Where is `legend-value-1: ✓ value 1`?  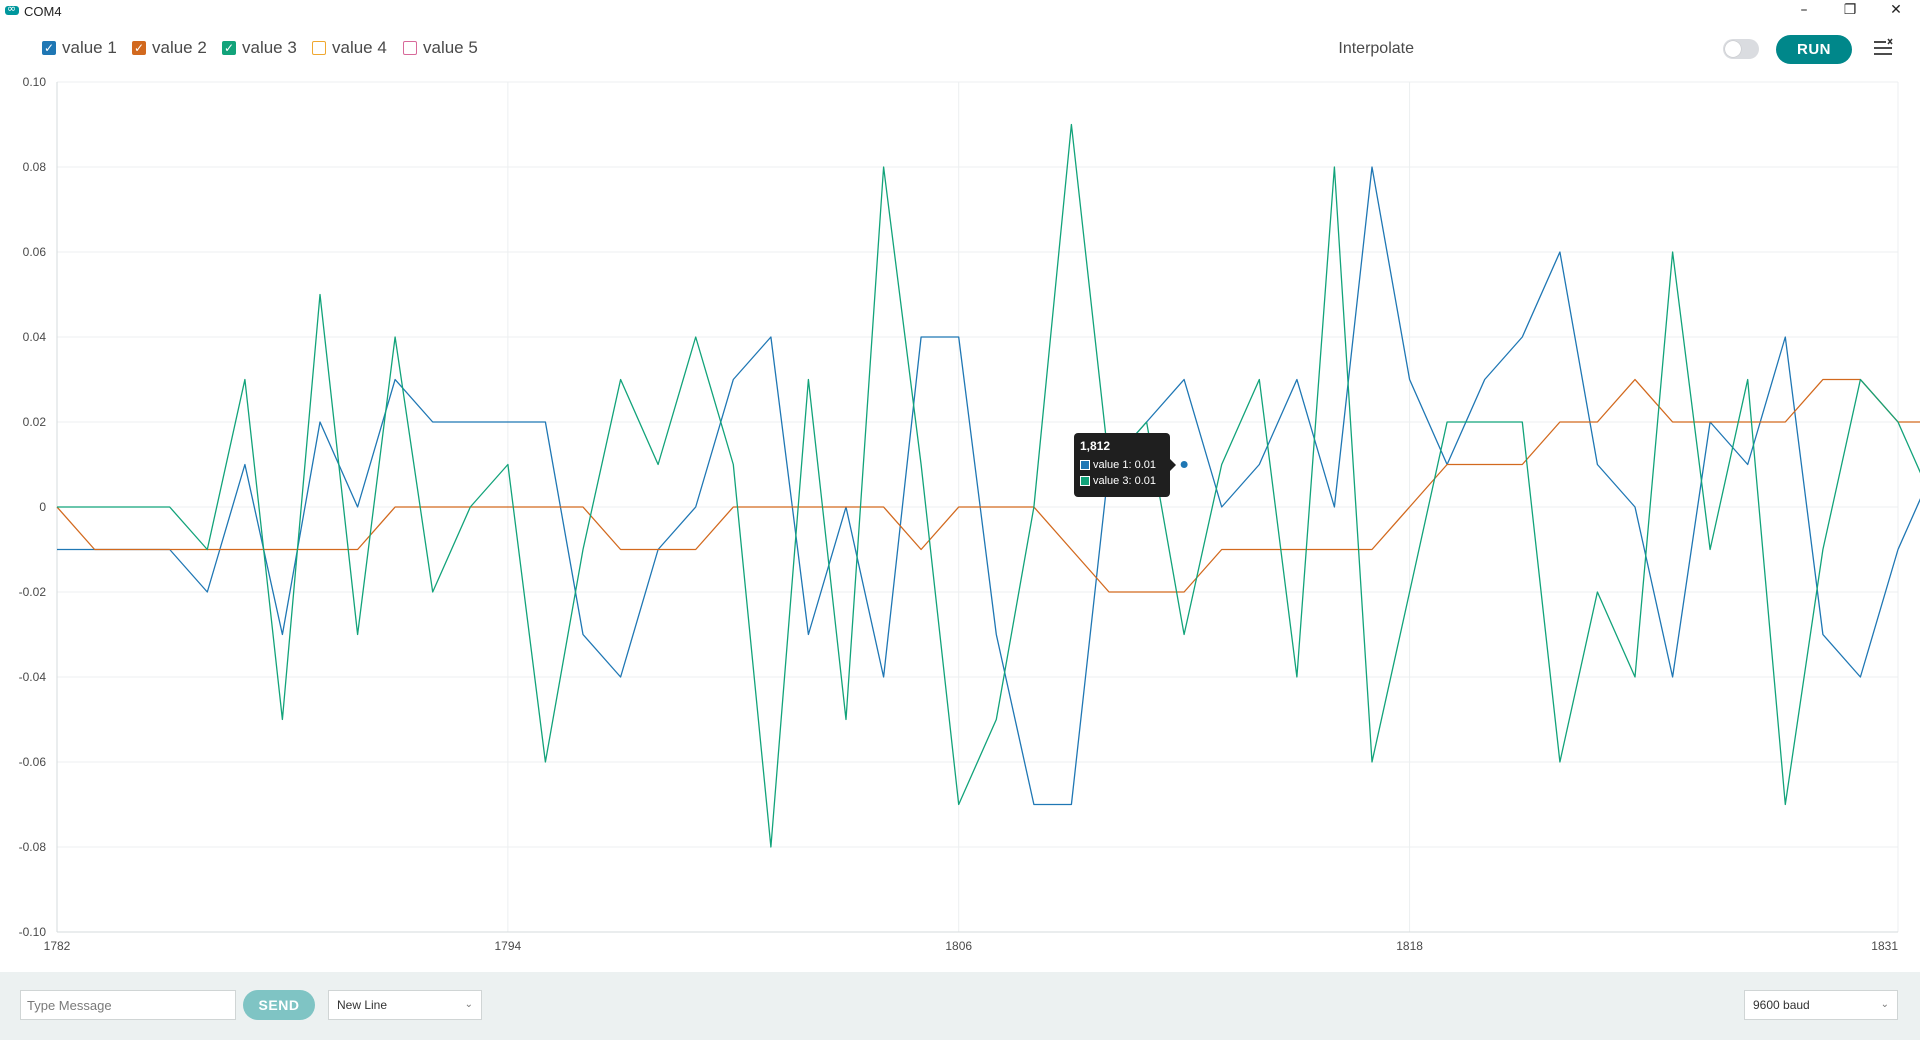 legend-value-1: ✓ value 1 is located at coordinates (79, 48).